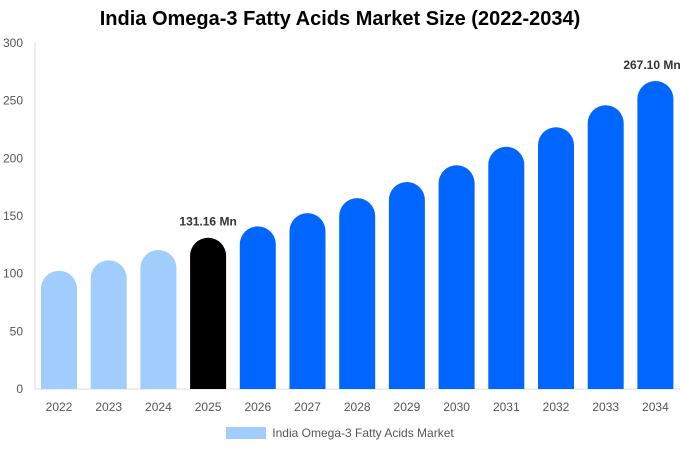  I want to click on bar-2026, so click(257, 307).